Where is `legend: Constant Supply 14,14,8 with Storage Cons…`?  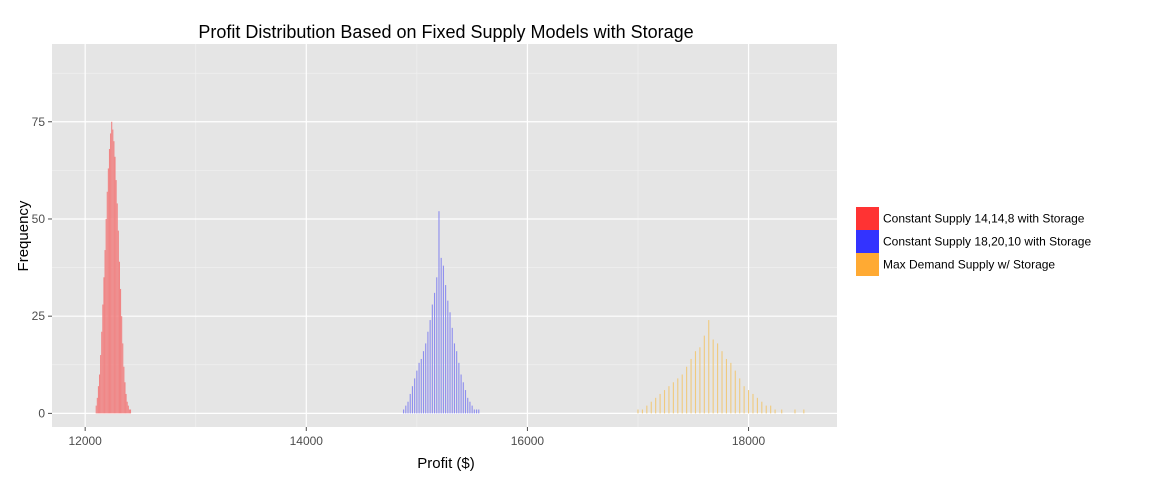
legend: Constant Supply 14,14,8 with Storage Cons… is located at coordinates (973, 241).